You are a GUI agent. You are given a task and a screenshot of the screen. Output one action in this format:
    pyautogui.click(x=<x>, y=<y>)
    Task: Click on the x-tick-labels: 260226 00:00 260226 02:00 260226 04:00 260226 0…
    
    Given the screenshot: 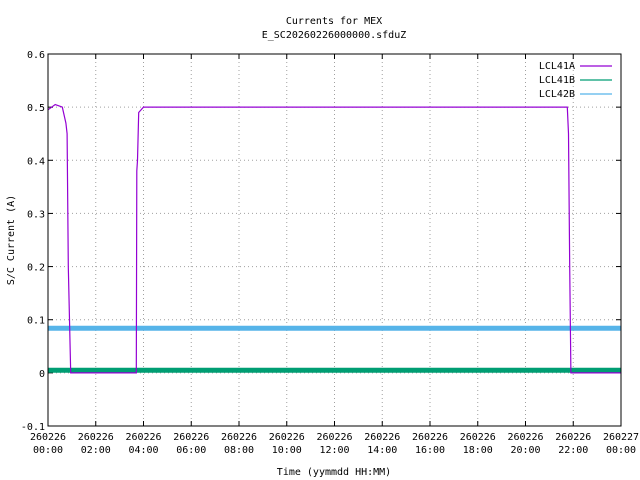 What is the action you would take?
    pyautogui.click(x=334, y=444)
    